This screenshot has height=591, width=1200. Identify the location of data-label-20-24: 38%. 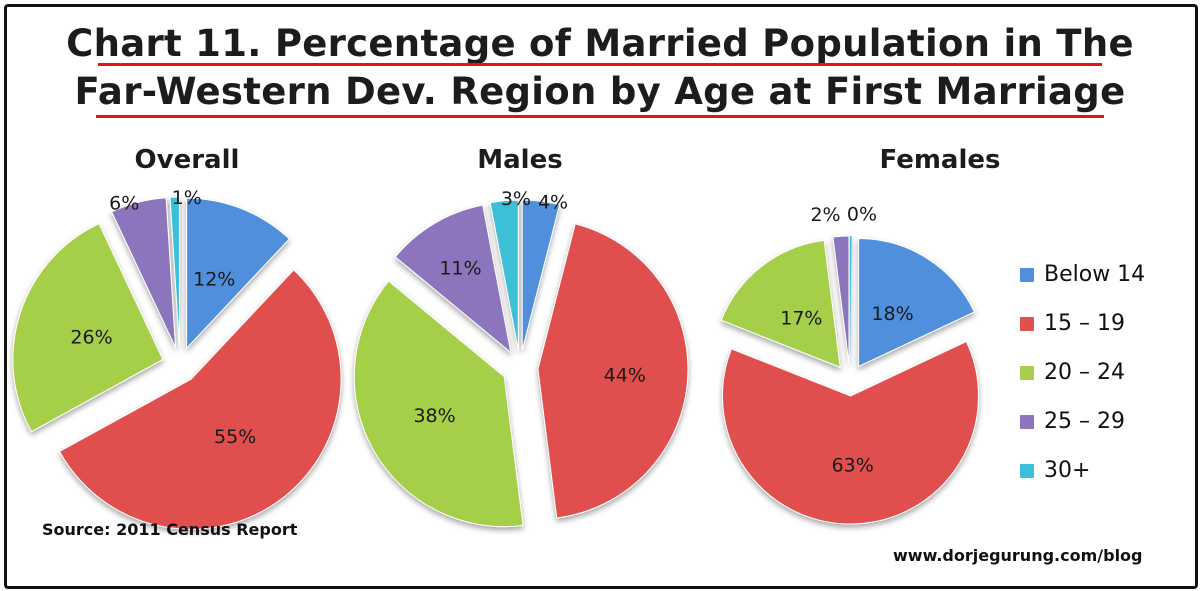
(434, 416).